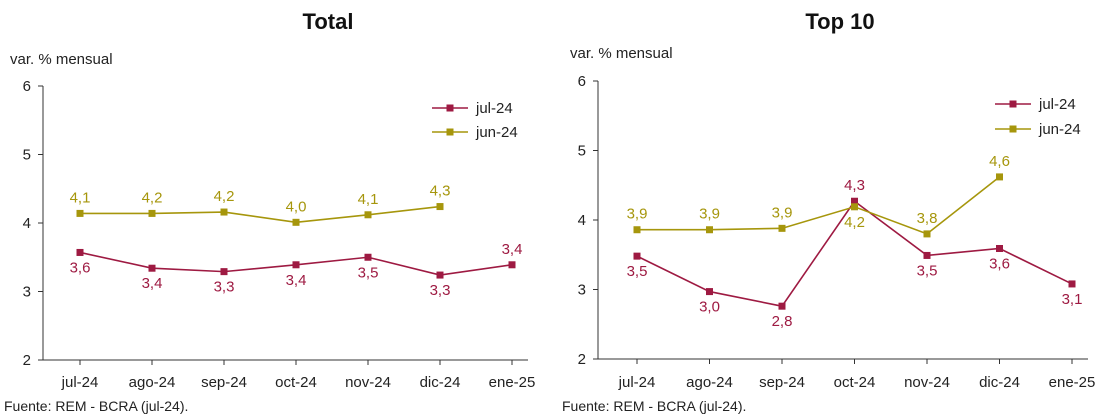 The width and height of the screenshot is (1100, 417). I want to click on data-label: 4,0, so click(296, 206).